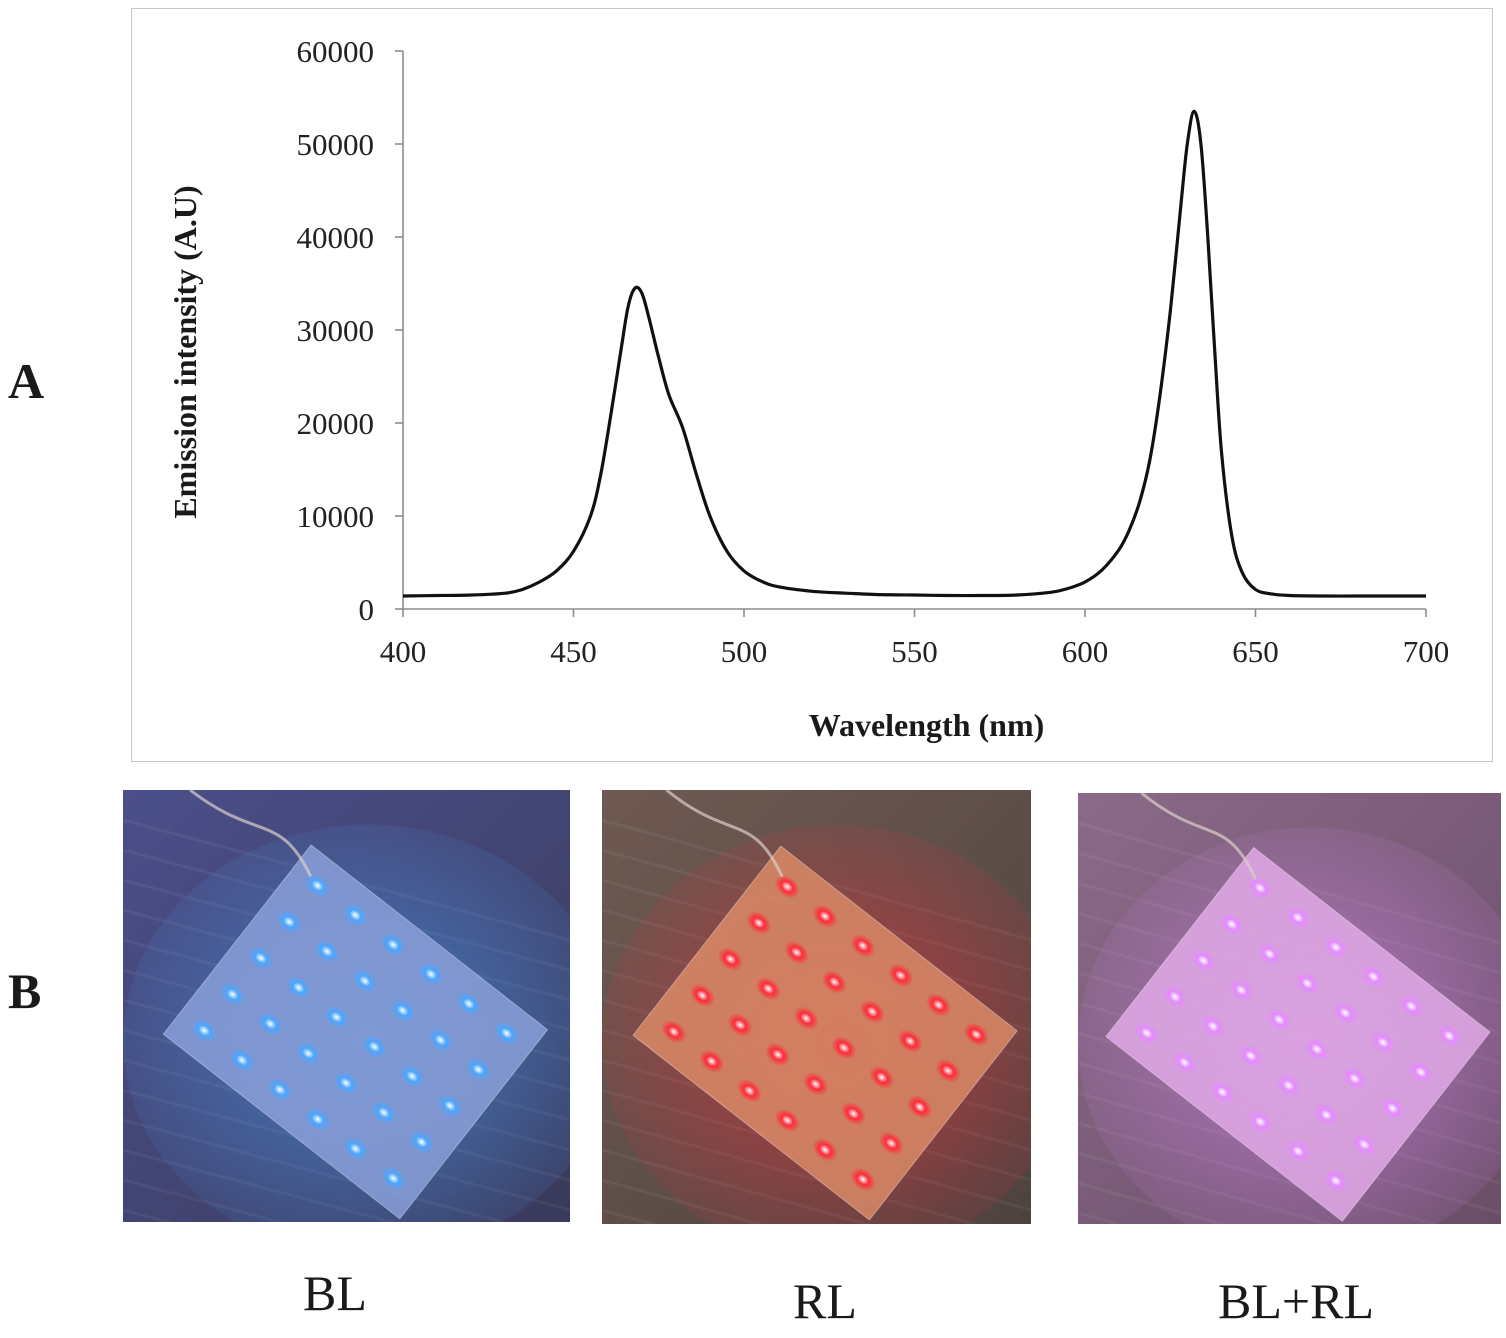 This screenshot has width=1506, height=1338. I want to click on caption-rl: RL, so click(825, 1301).